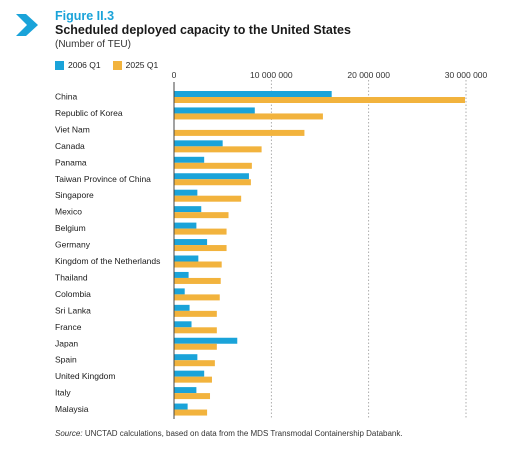 This screenshot has height=455, width=512. I want to click on category-label: Malaysia, so click(72, 409).